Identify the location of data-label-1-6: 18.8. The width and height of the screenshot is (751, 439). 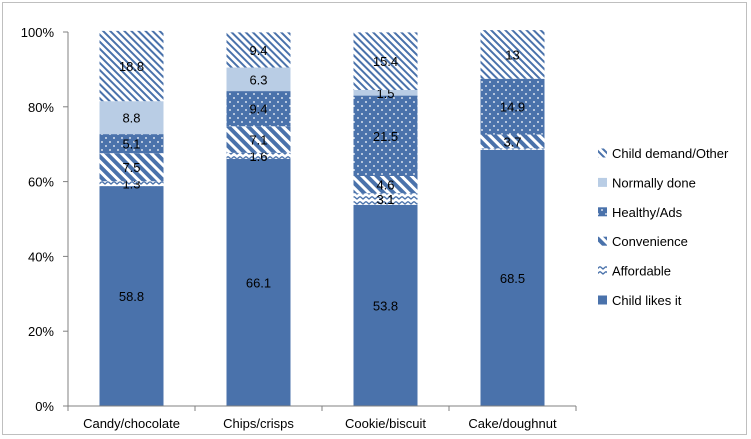
(131, 66).